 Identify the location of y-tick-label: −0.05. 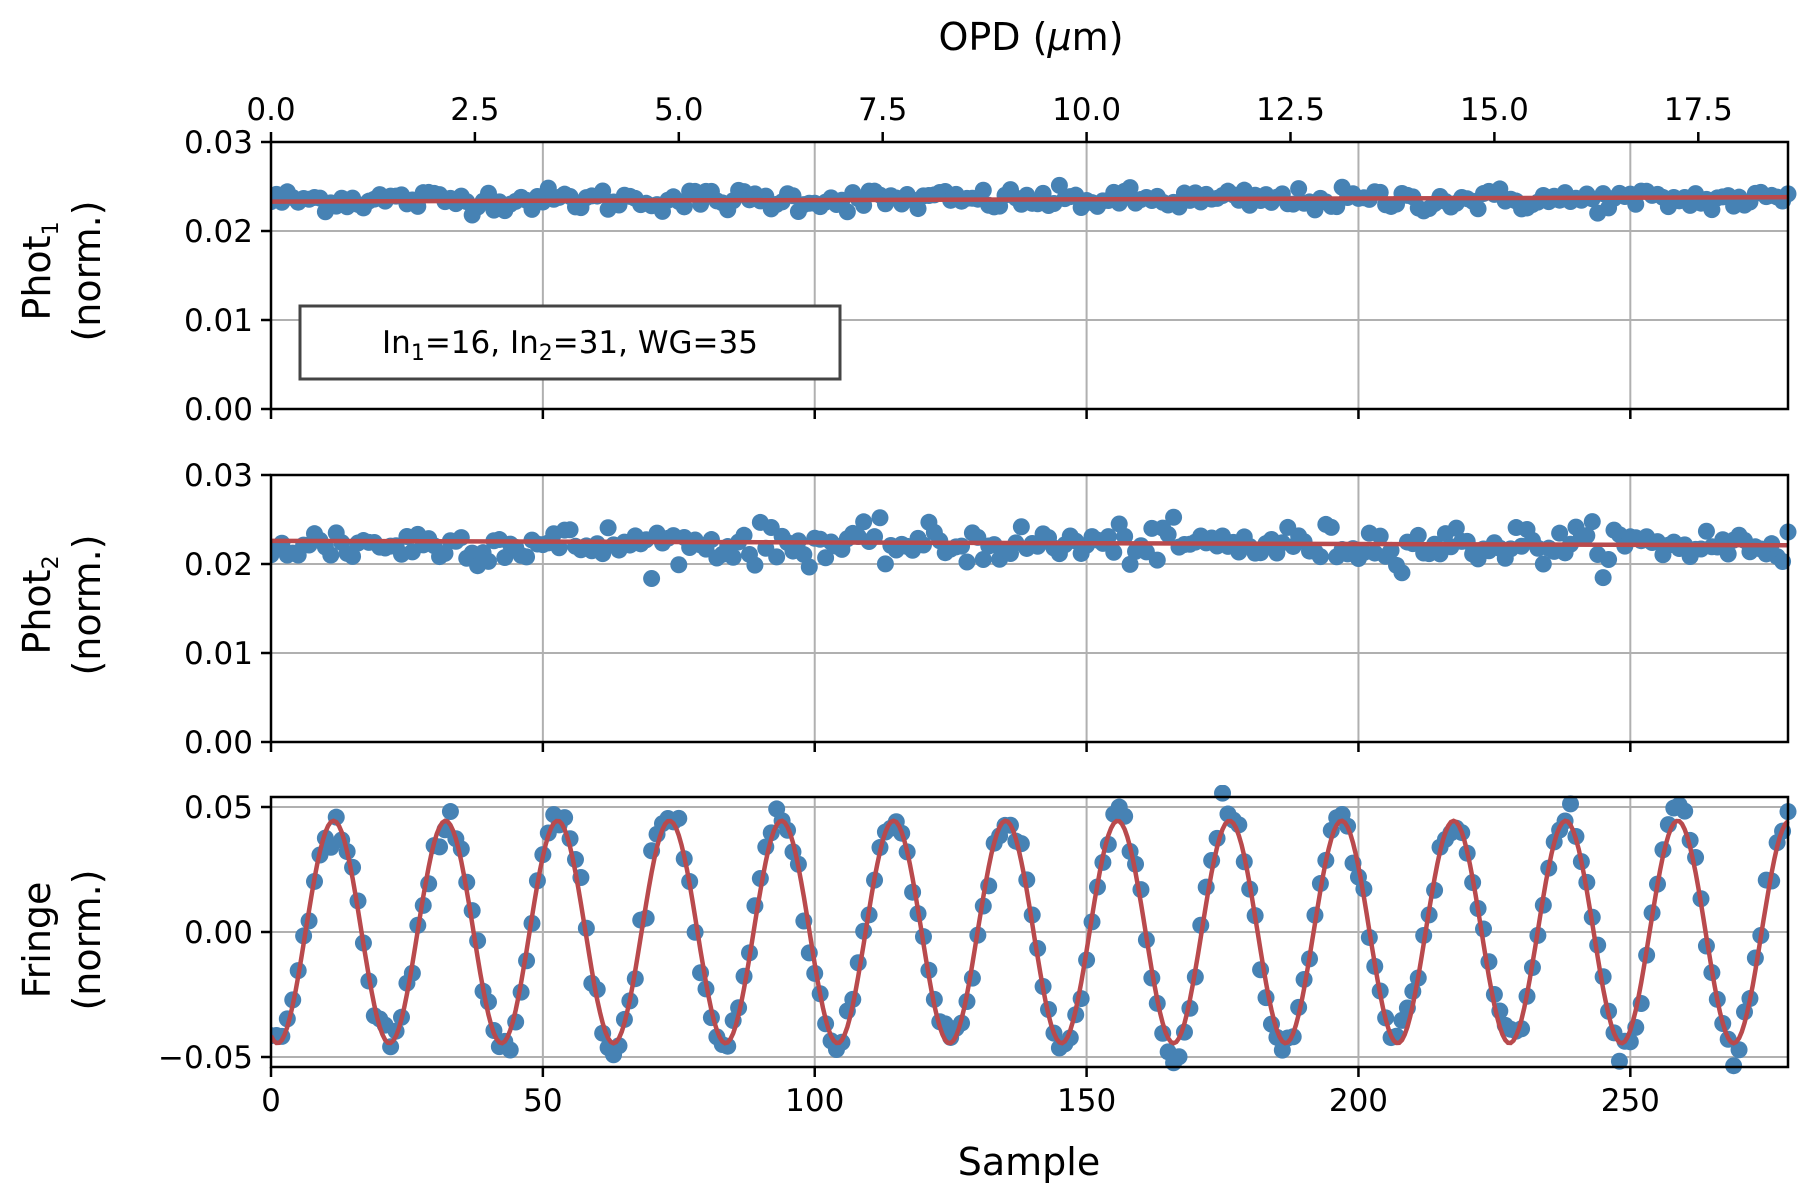
(205, 1058).